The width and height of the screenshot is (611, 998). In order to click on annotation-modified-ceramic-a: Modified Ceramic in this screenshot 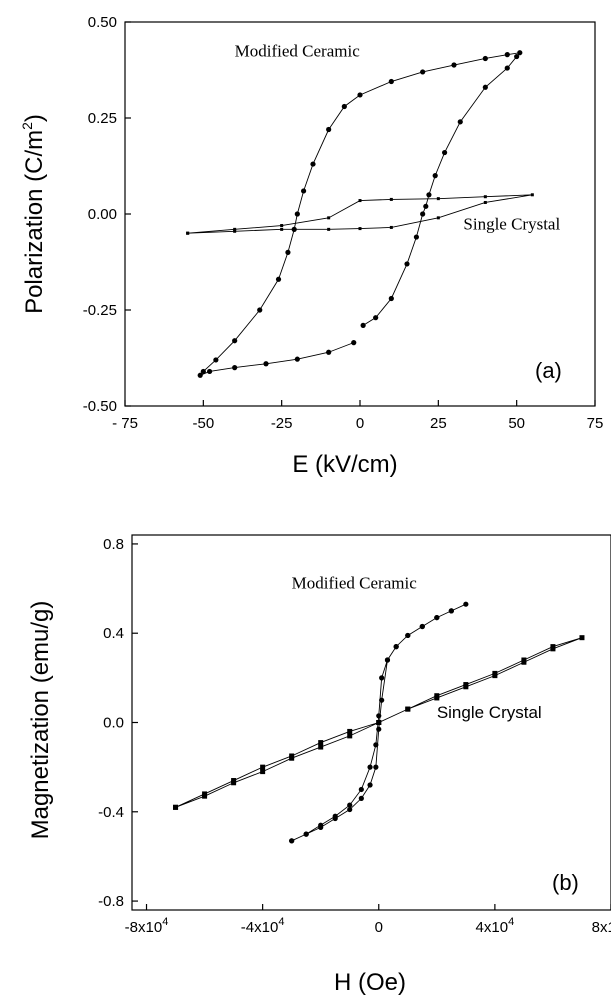, I will do `click(298, 51)`.